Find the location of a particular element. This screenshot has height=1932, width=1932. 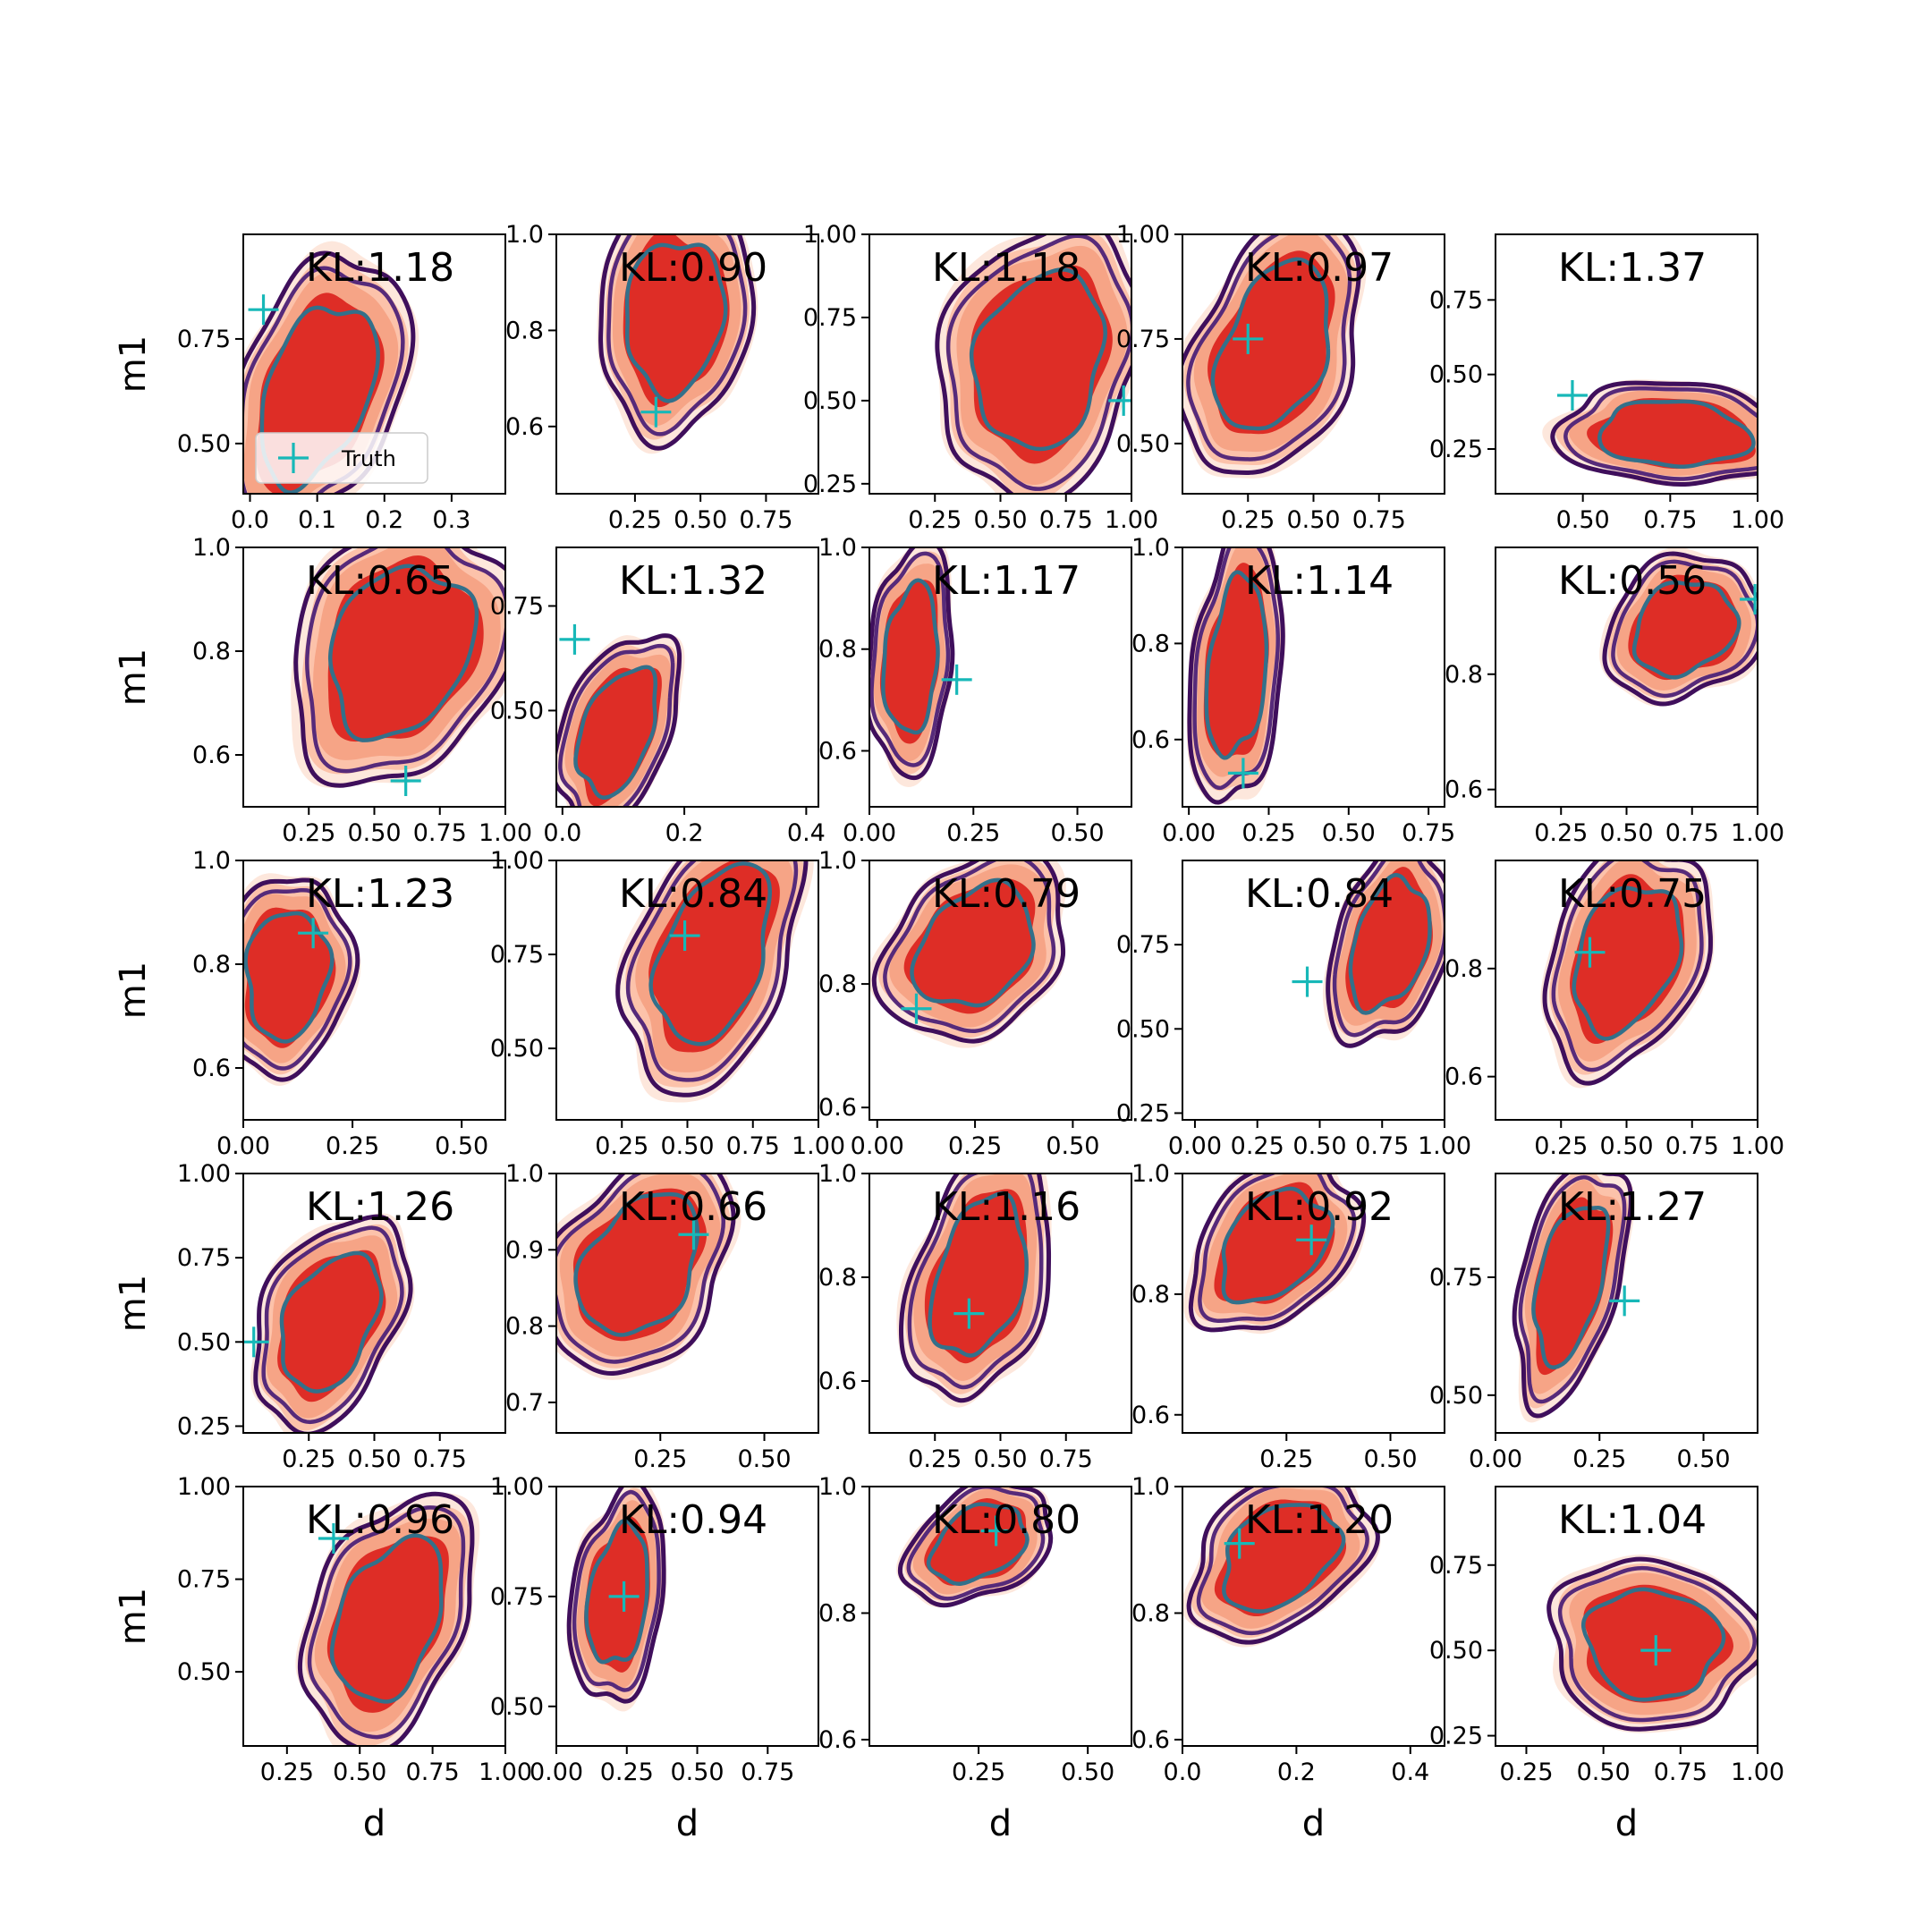

x-tick-label: 0.4 is located at coordinates (806, 833).